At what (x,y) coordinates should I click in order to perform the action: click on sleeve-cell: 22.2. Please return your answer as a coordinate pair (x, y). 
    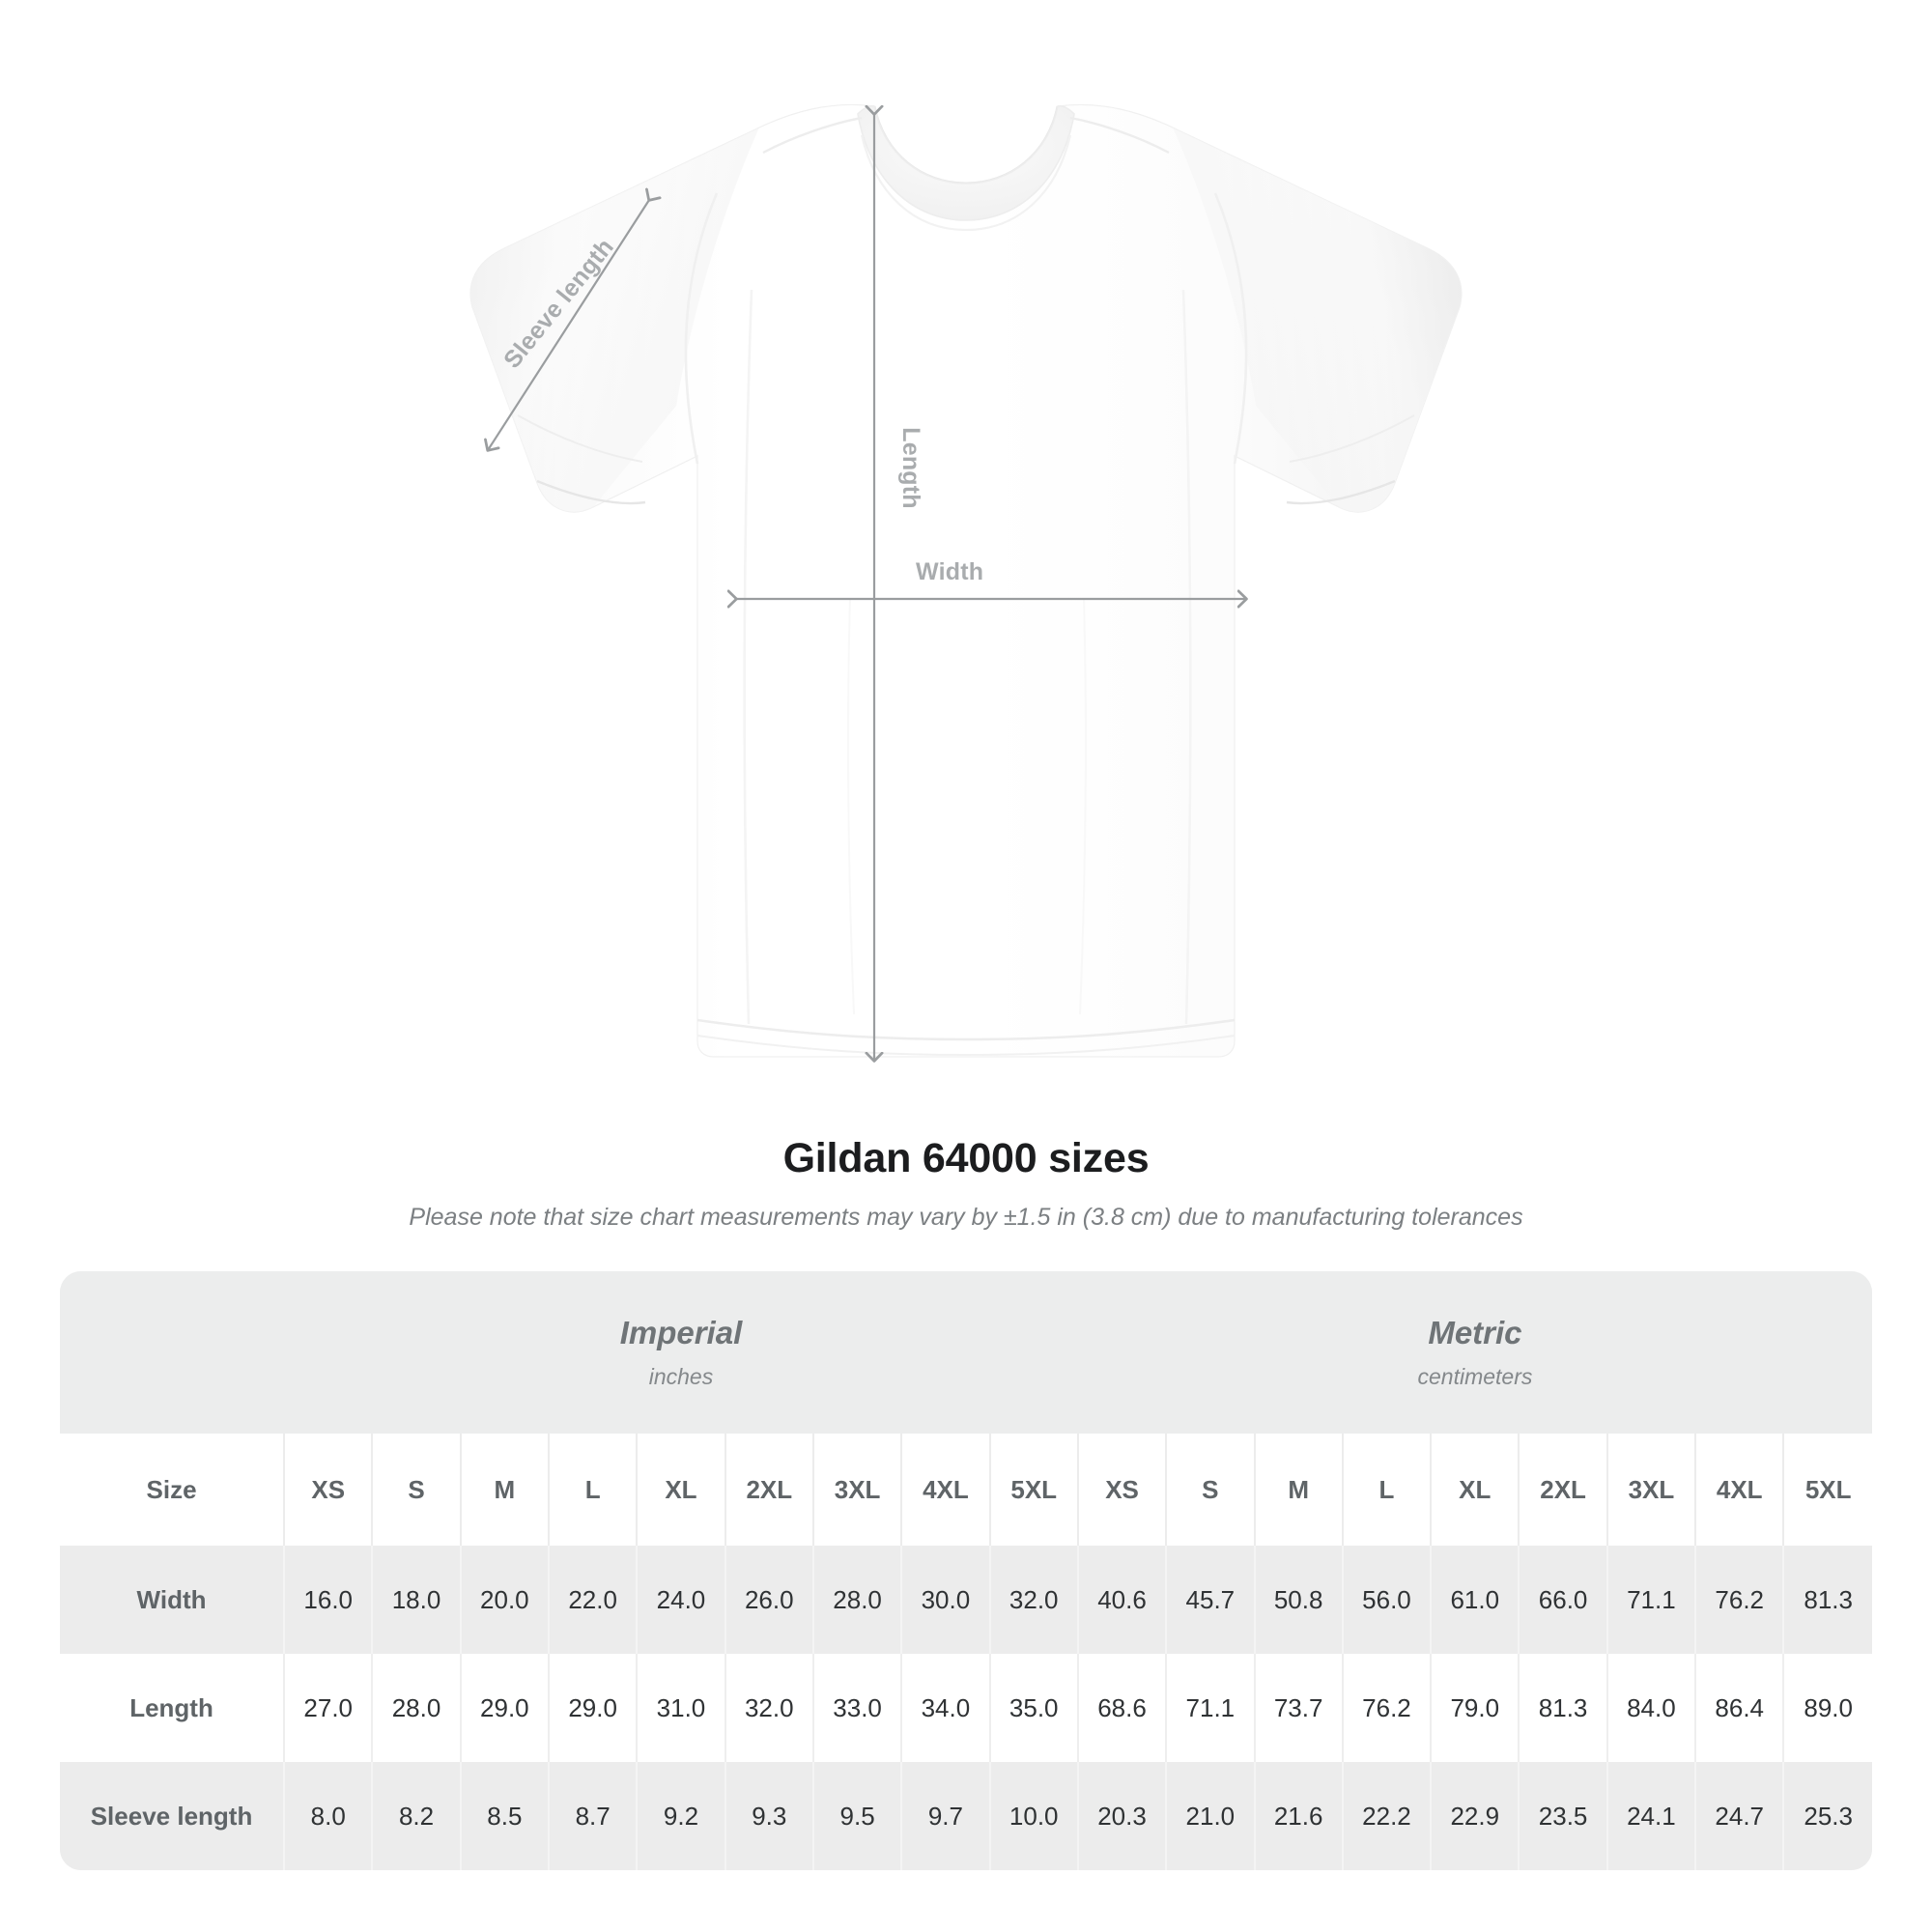
    Looking at the image, I should click on (1386, 1816).